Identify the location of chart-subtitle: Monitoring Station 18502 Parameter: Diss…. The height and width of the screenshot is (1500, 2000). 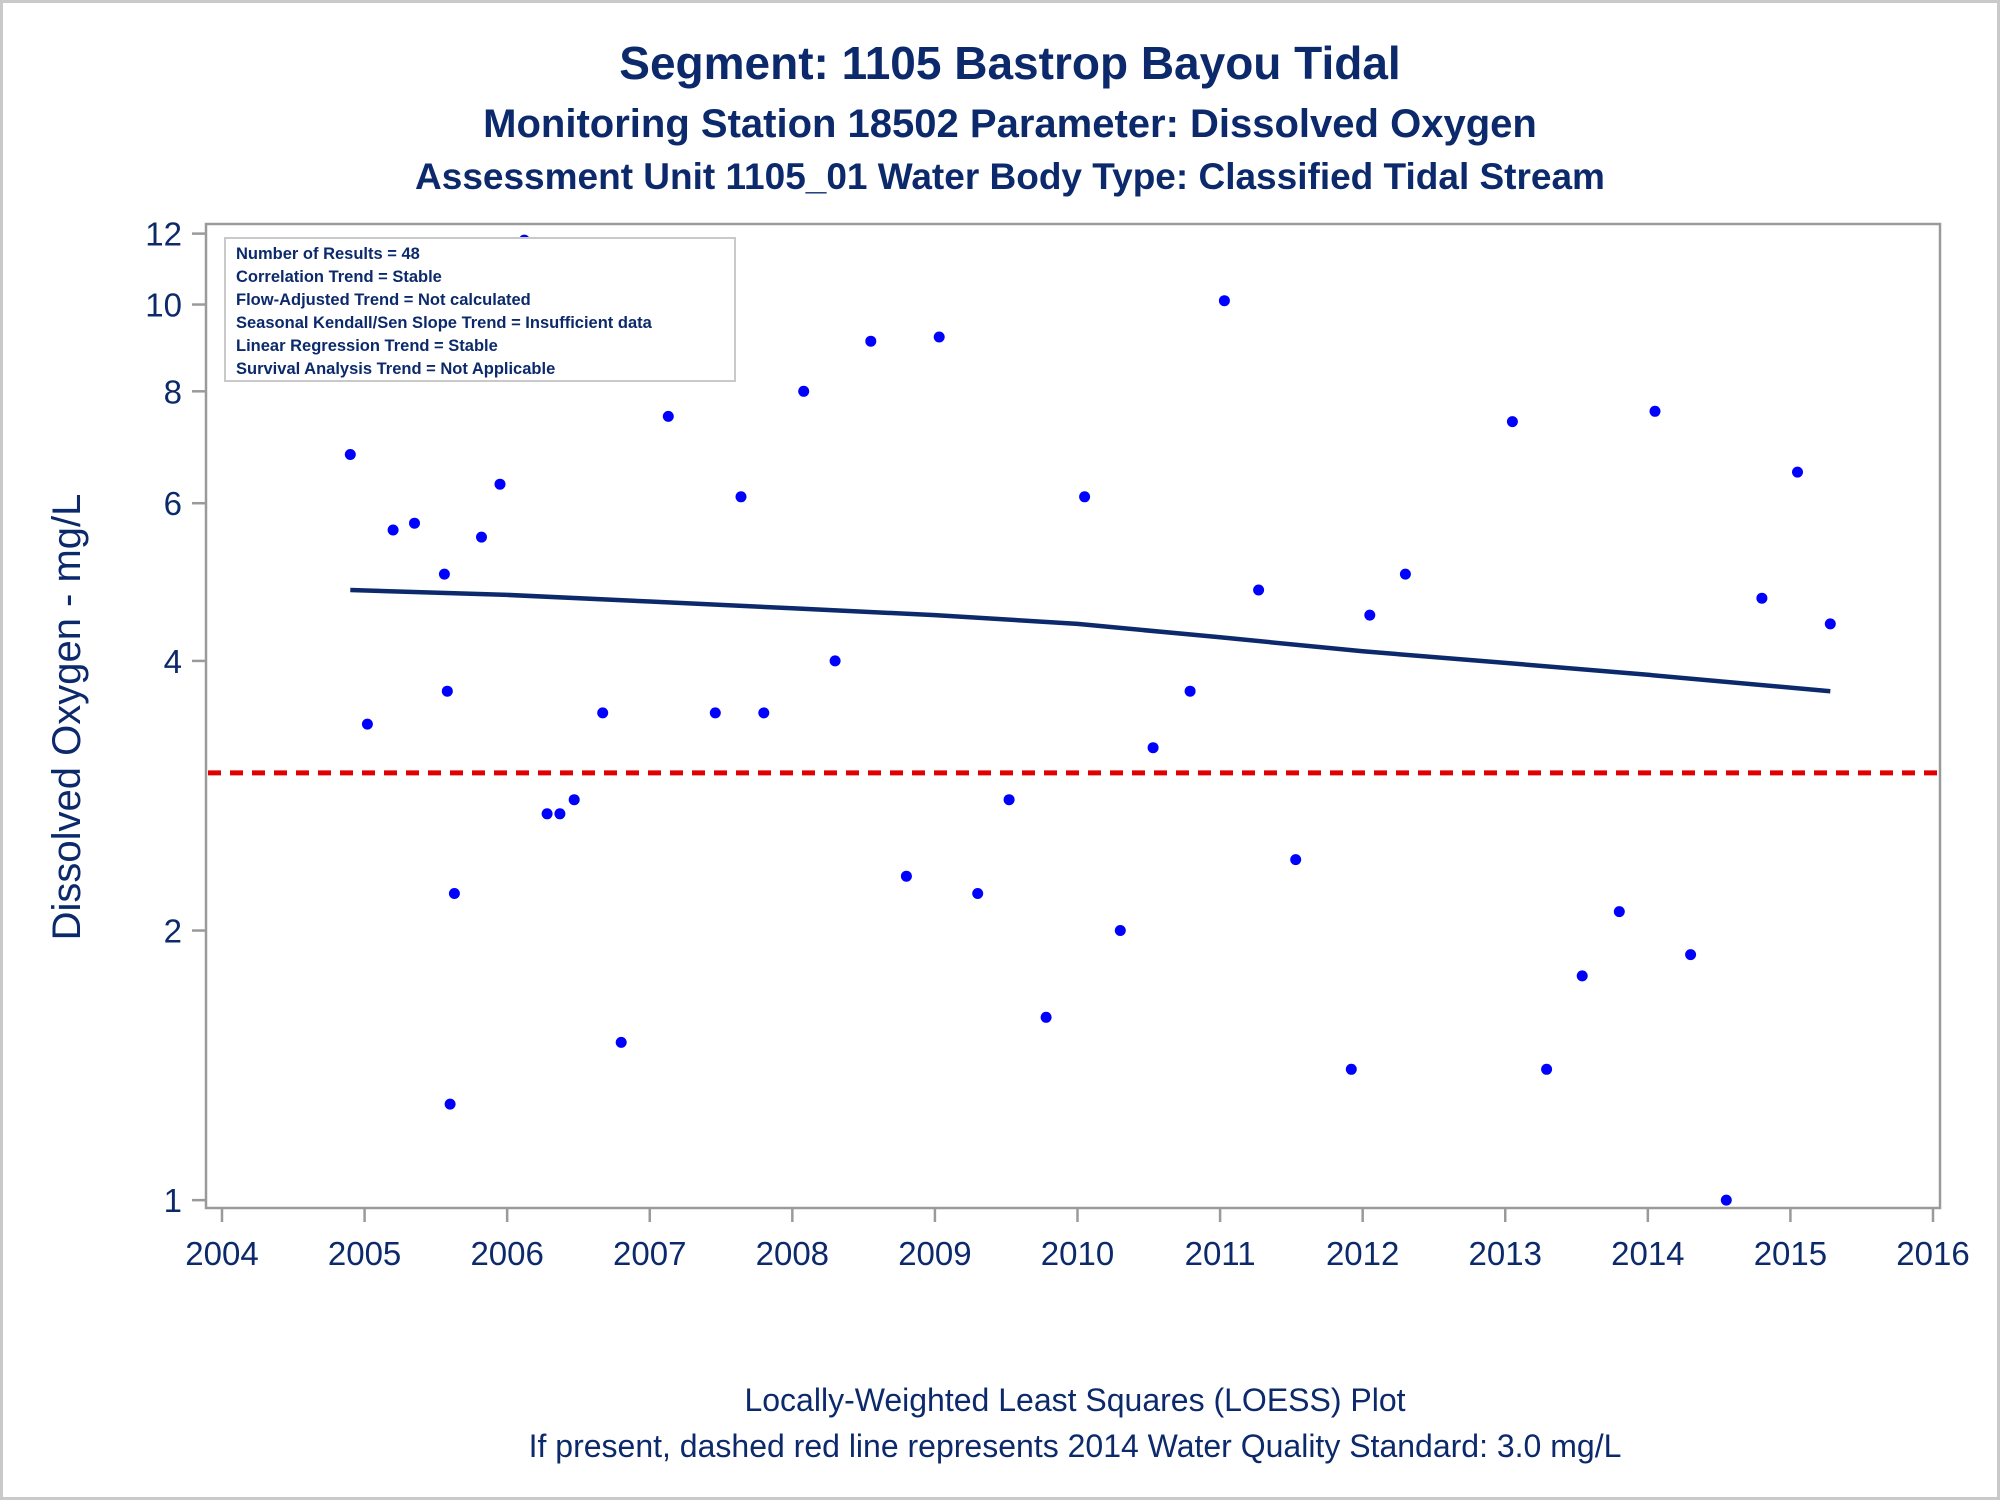
(1010, 124).